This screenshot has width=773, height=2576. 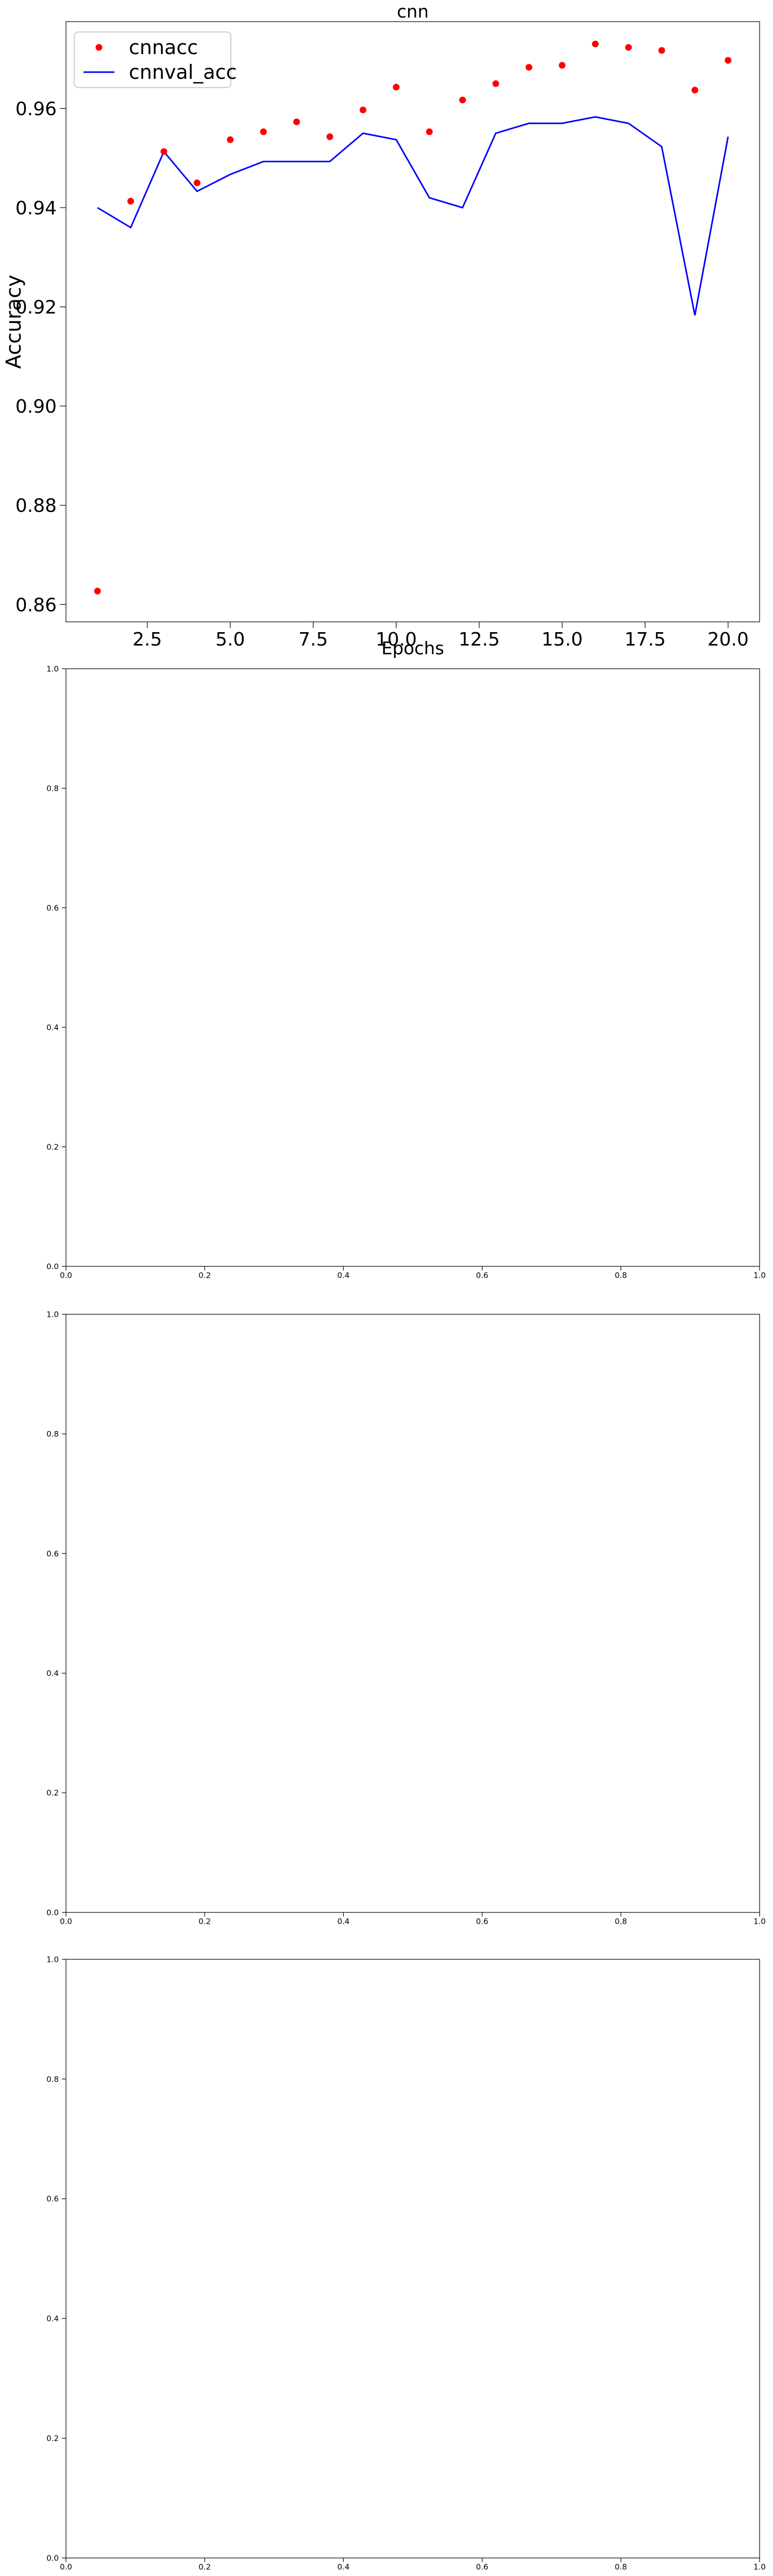 What do you see at coordinates (645, 639) in the screenshot?
I see `x-tick-label: 17.5` at bounding box center [645, 639].